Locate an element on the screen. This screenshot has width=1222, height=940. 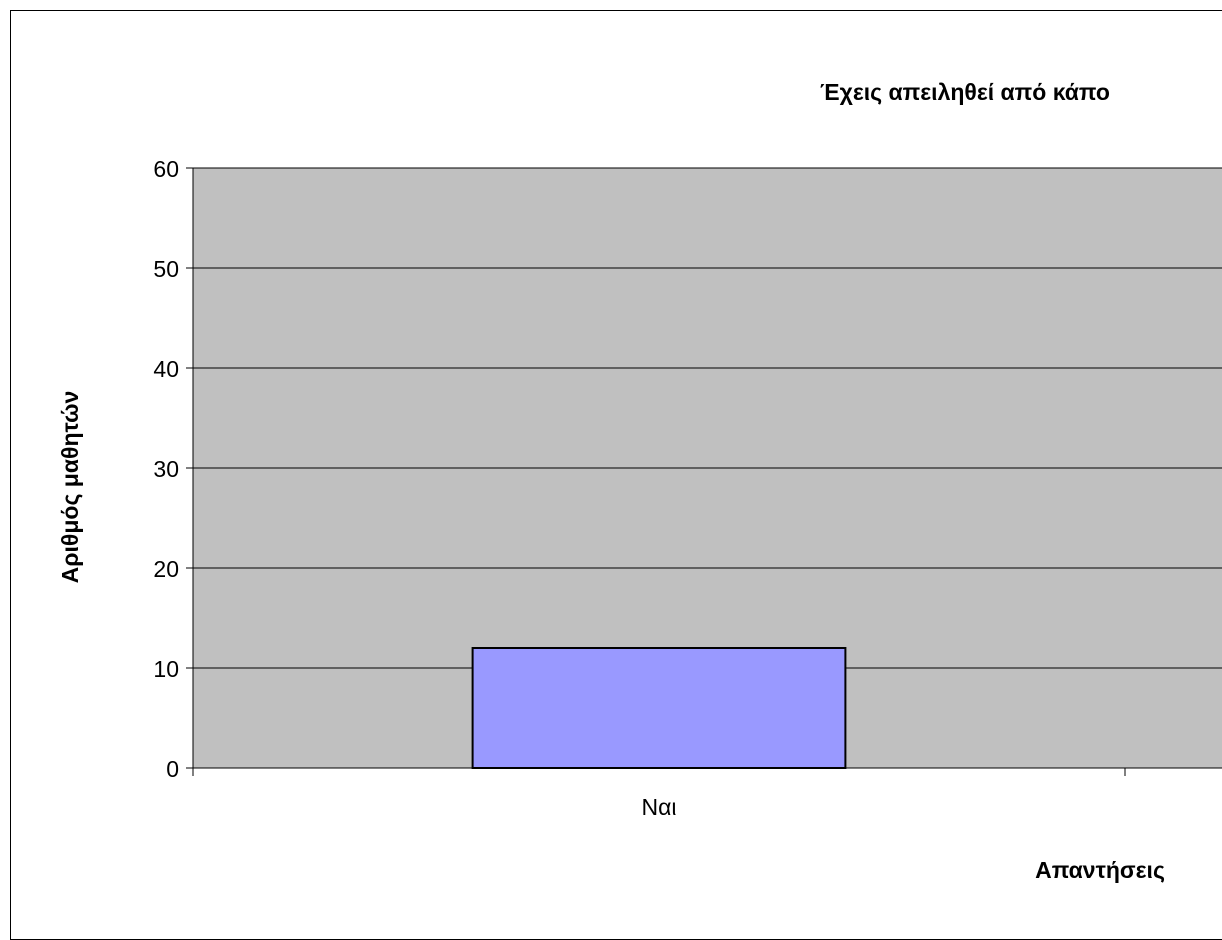
bar is located at coordinates (659, 708).